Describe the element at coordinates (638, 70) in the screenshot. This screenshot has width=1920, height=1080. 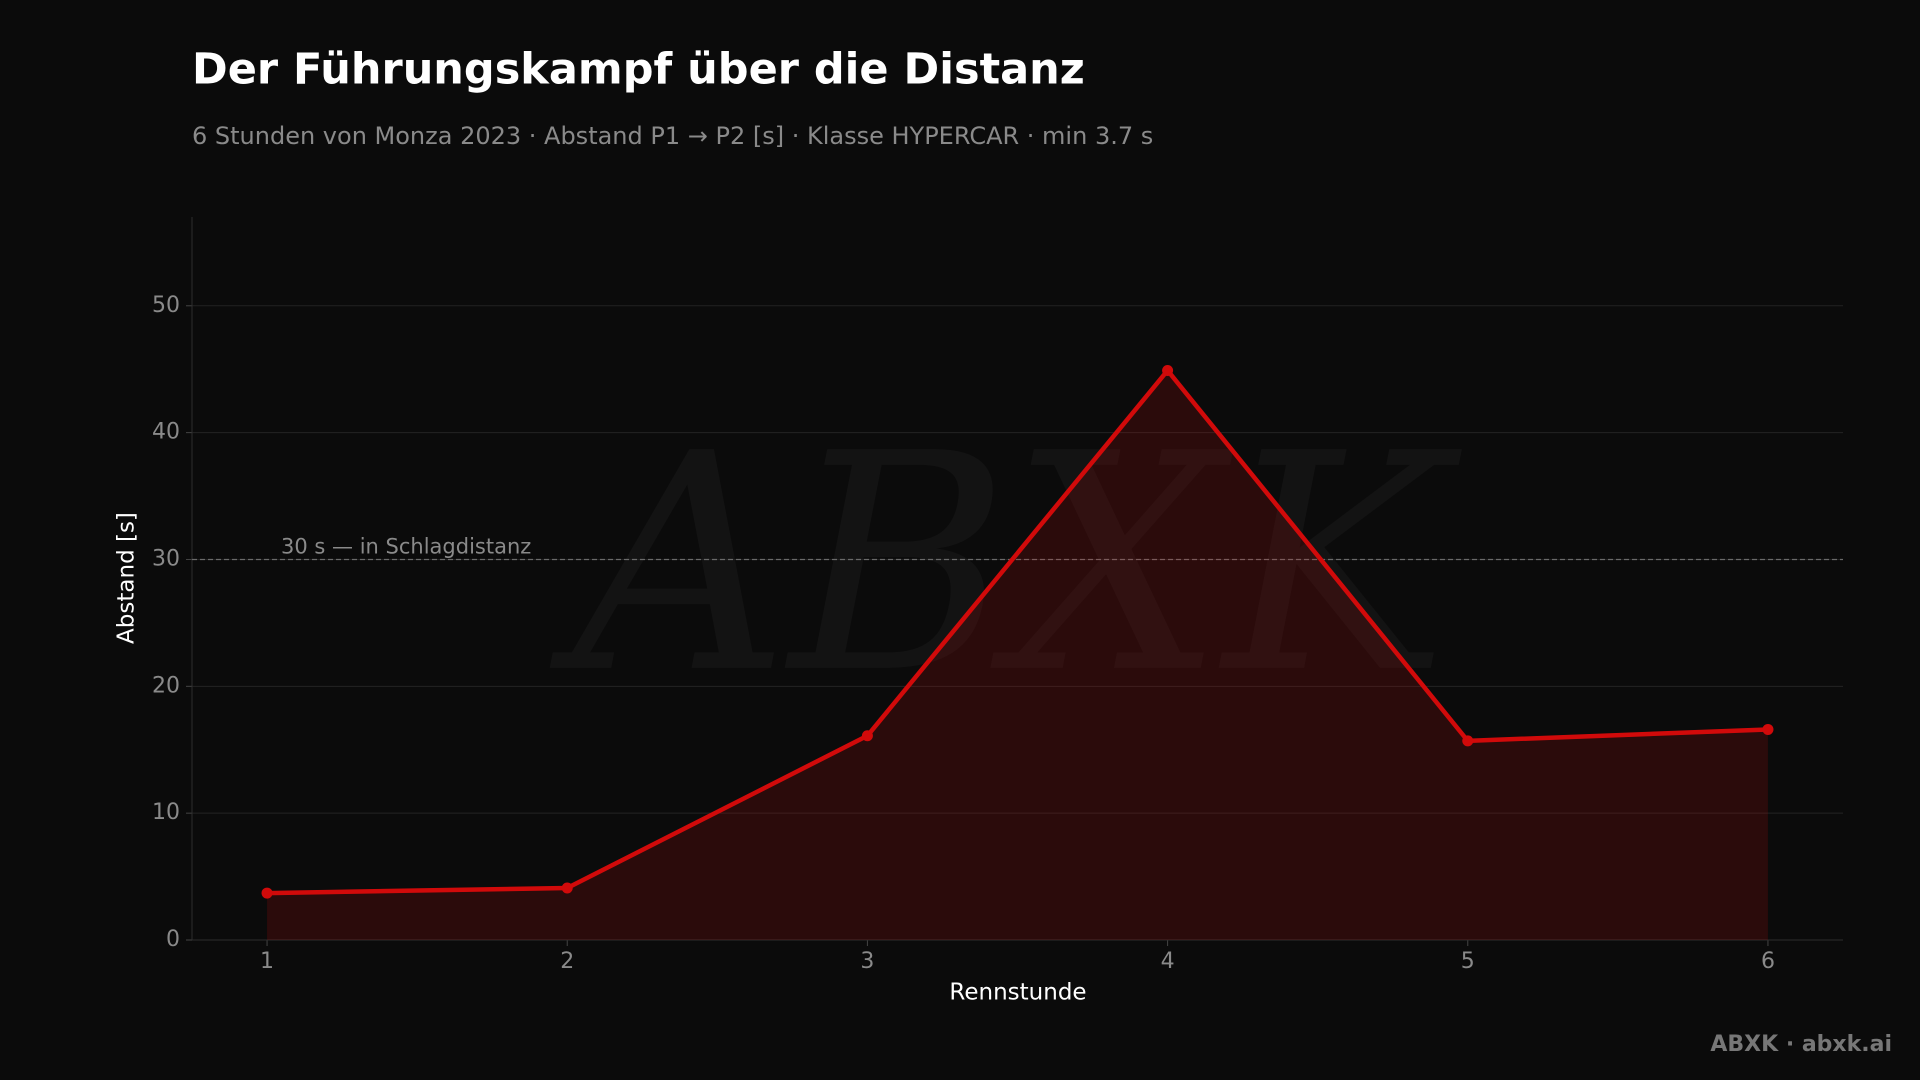
I see `chart-title: Der Führungskampf über die Distanz` at that location.